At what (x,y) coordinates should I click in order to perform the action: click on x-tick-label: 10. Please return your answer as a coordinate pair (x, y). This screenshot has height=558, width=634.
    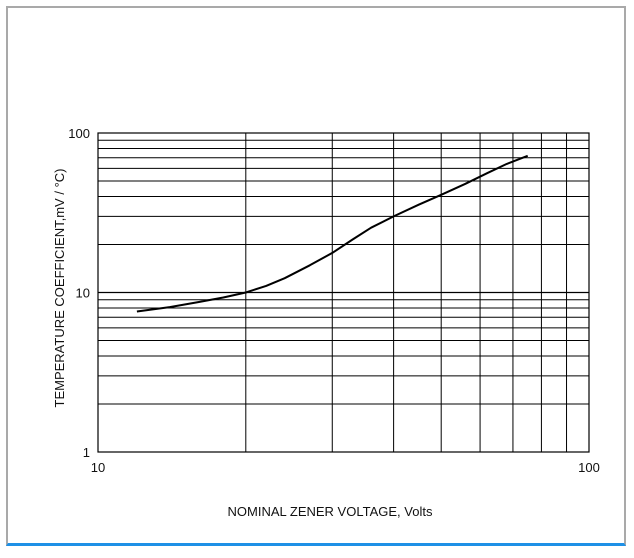
    Looking at the image, I should click on (98, 467).